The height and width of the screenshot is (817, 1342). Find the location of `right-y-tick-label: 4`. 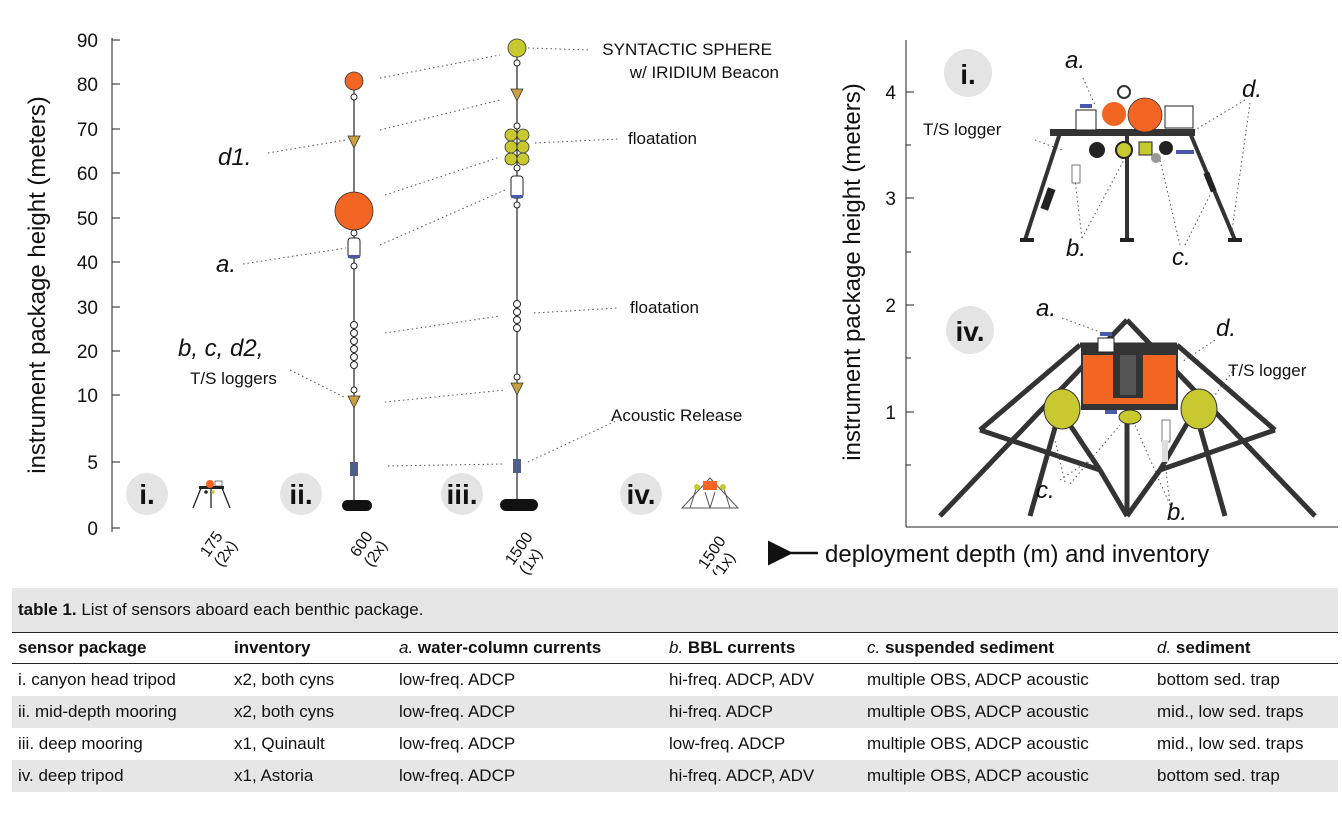

right-y-tick-label: 4 is located at coordinates (890, 93).